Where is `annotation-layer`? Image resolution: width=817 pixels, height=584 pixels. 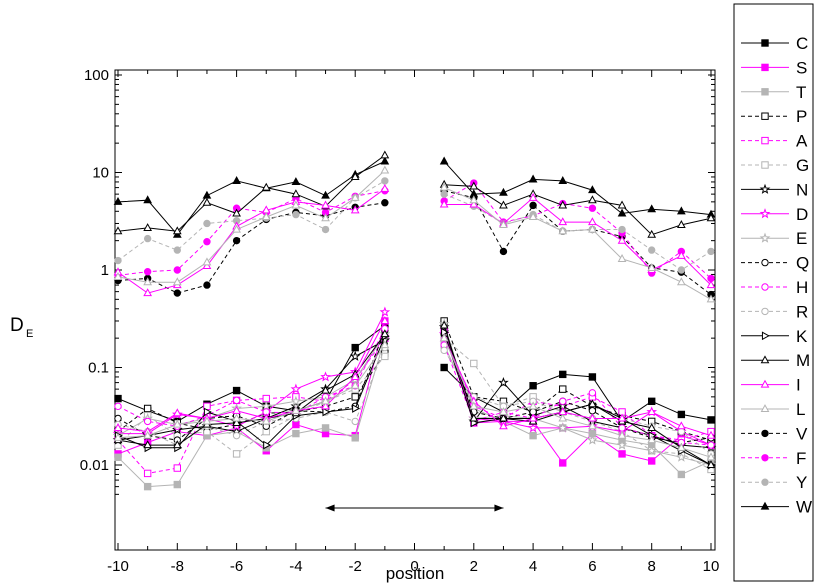 annotation-layer is located at coordinates (414, 508).